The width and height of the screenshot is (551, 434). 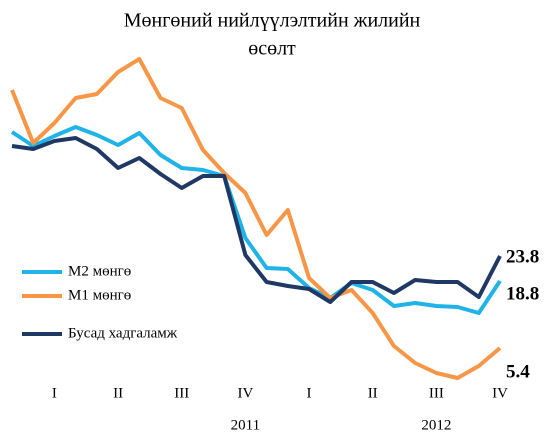 I want to click on legend-label: M2 мөнгө, so click(x=99, y=271).